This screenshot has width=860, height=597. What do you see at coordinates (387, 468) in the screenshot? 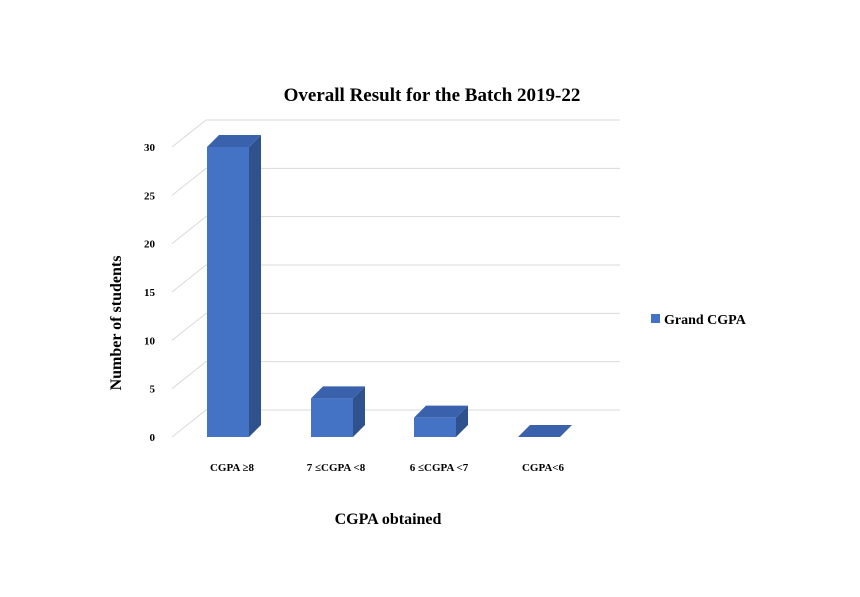
I see `x-axis-ticks: CGPA ≥8 7 ≤CGPA <8 6 ≤CGPA <7 CGPA<6` at bounding box center [387, 468].